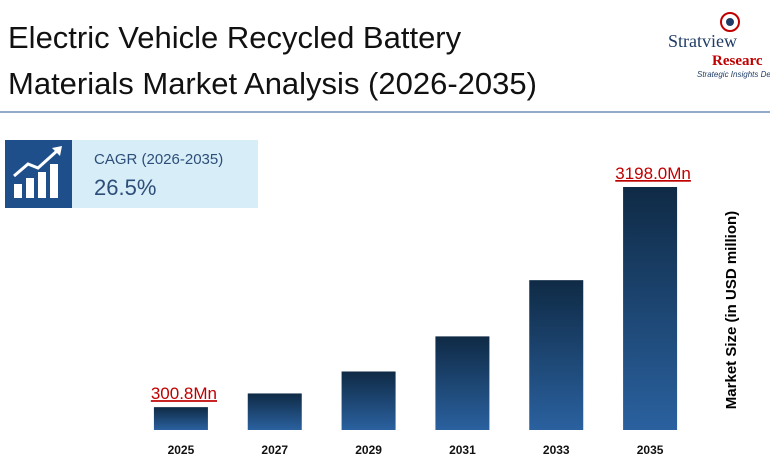 The height and width of the screenshot is (466, 770). What do you see at coordinates (650, 450) in the screenshot?
I see `x-tick-label: 2035` at bounding box center [650, 450].